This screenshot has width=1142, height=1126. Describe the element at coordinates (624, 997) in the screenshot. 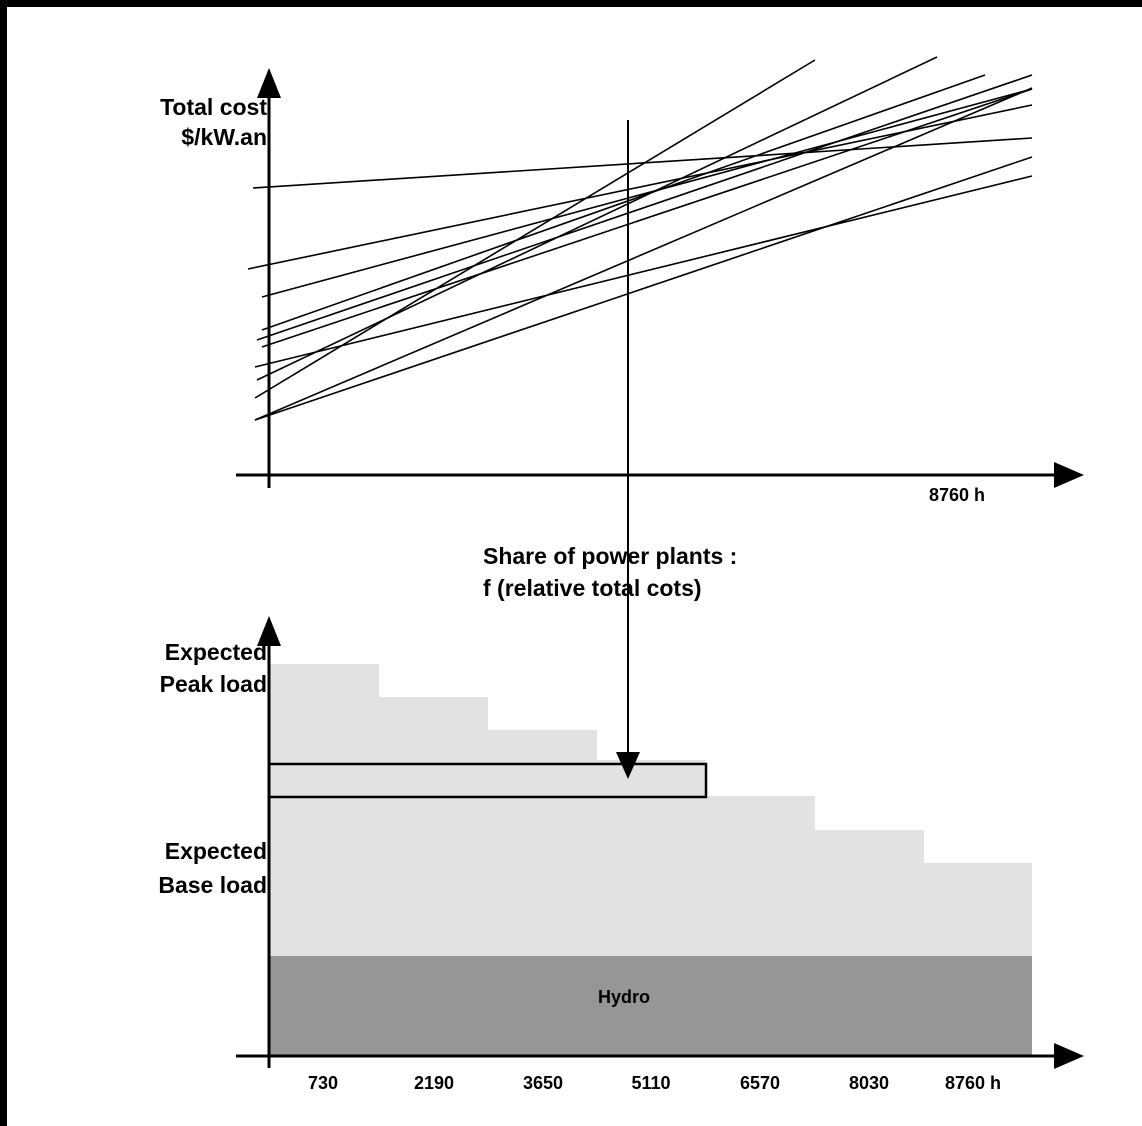

I see `hydro-label: Hydro` at that location.